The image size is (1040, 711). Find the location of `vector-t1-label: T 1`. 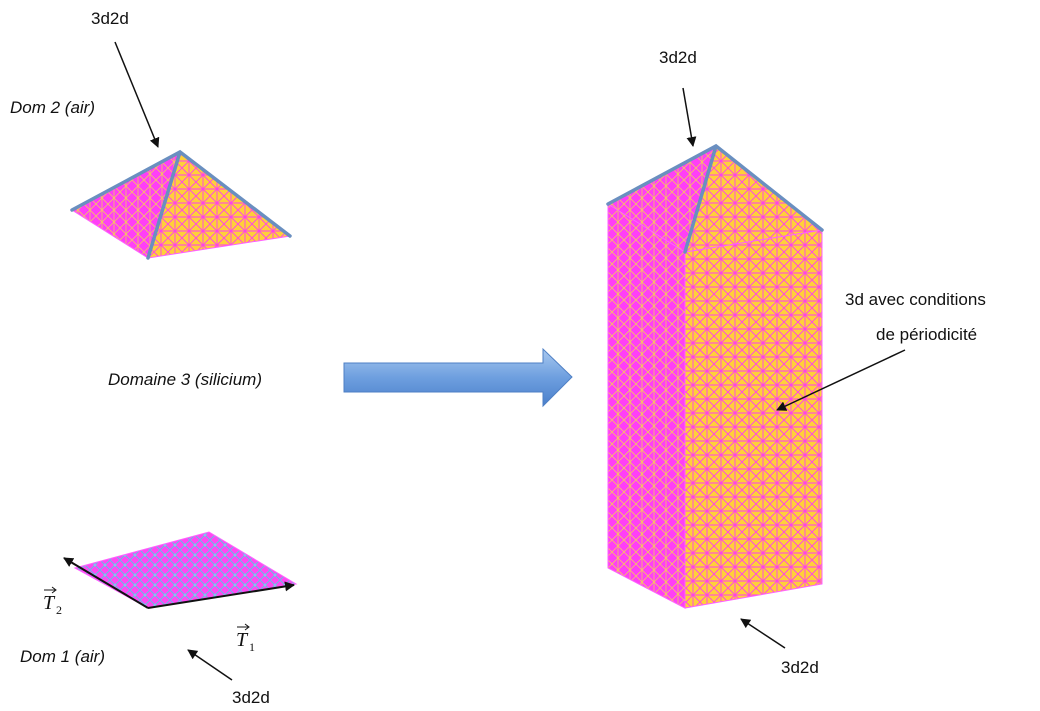

vector-t1-label: T 1 is located at coordinates (245, 638).